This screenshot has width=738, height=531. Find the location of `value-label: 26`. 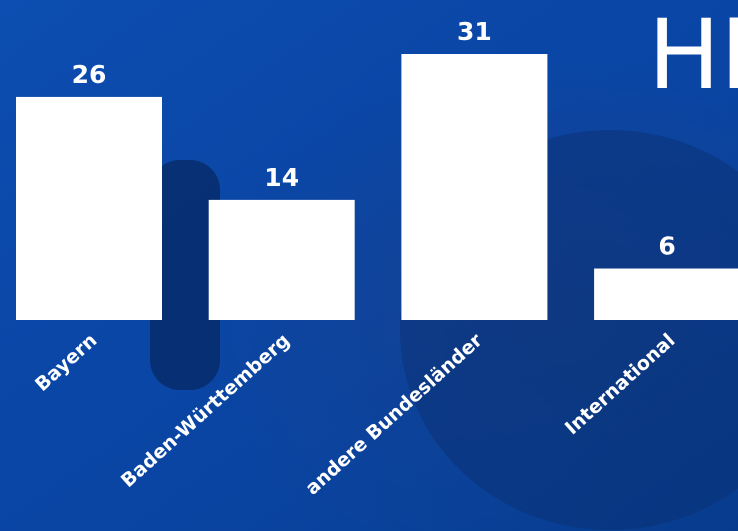

value-label: 26 is located at coordinates (89, 74).